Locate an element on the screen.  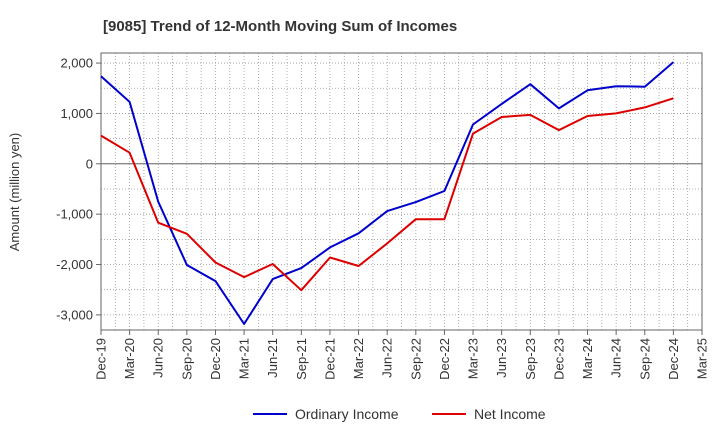
x-tick-label: Sep-24 is located at coordinates (644, 359).